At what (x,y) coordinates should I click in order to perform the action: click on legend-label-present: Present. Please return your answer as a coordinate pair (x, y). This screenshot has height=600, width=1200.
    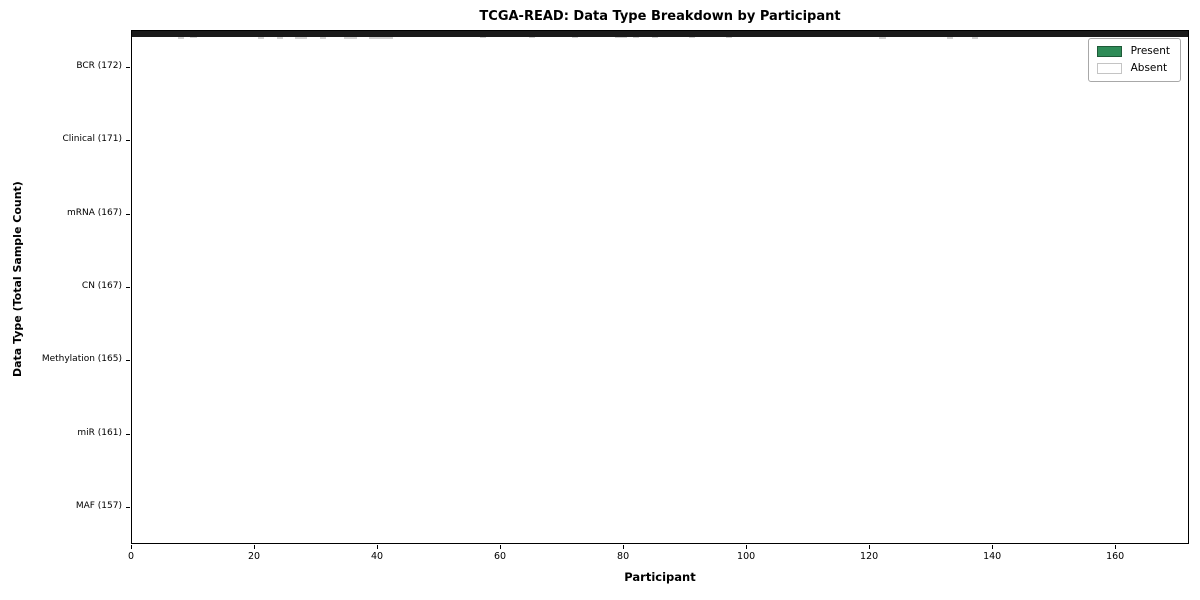
    Looking at the image, I should click on (1150, 51).